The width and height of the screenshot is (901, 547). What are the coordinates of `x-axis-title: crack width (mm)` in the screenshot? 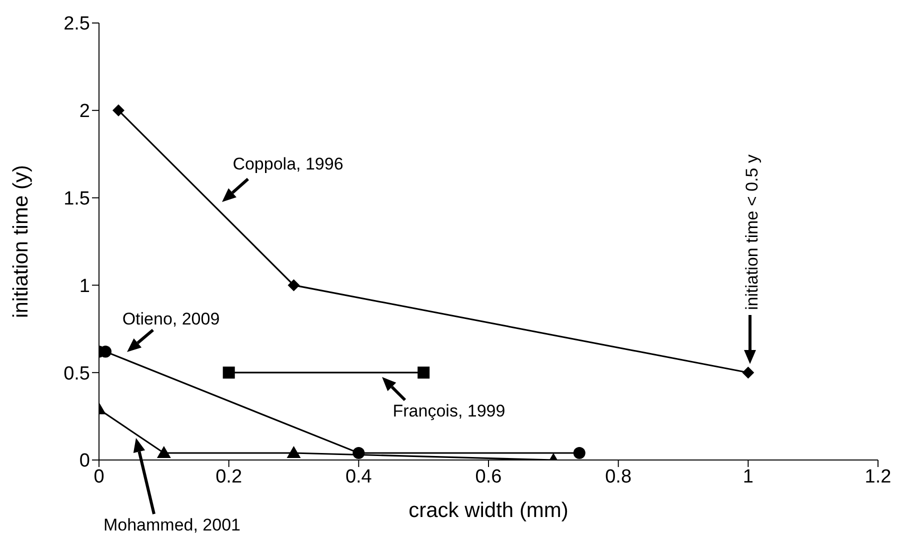 It's located at (488, 510).